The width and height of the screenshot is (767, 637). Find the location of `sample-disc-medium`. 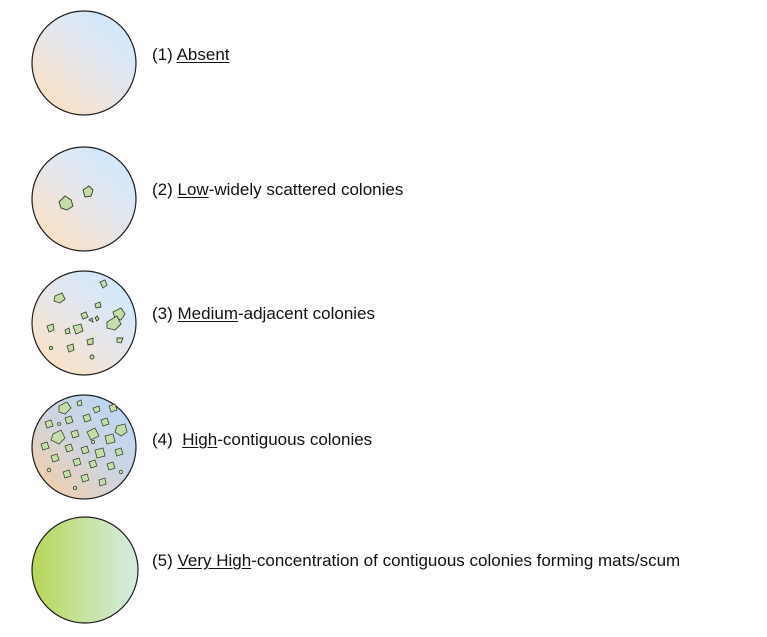

sample-disc-medium is located at coordinates (84, 323).